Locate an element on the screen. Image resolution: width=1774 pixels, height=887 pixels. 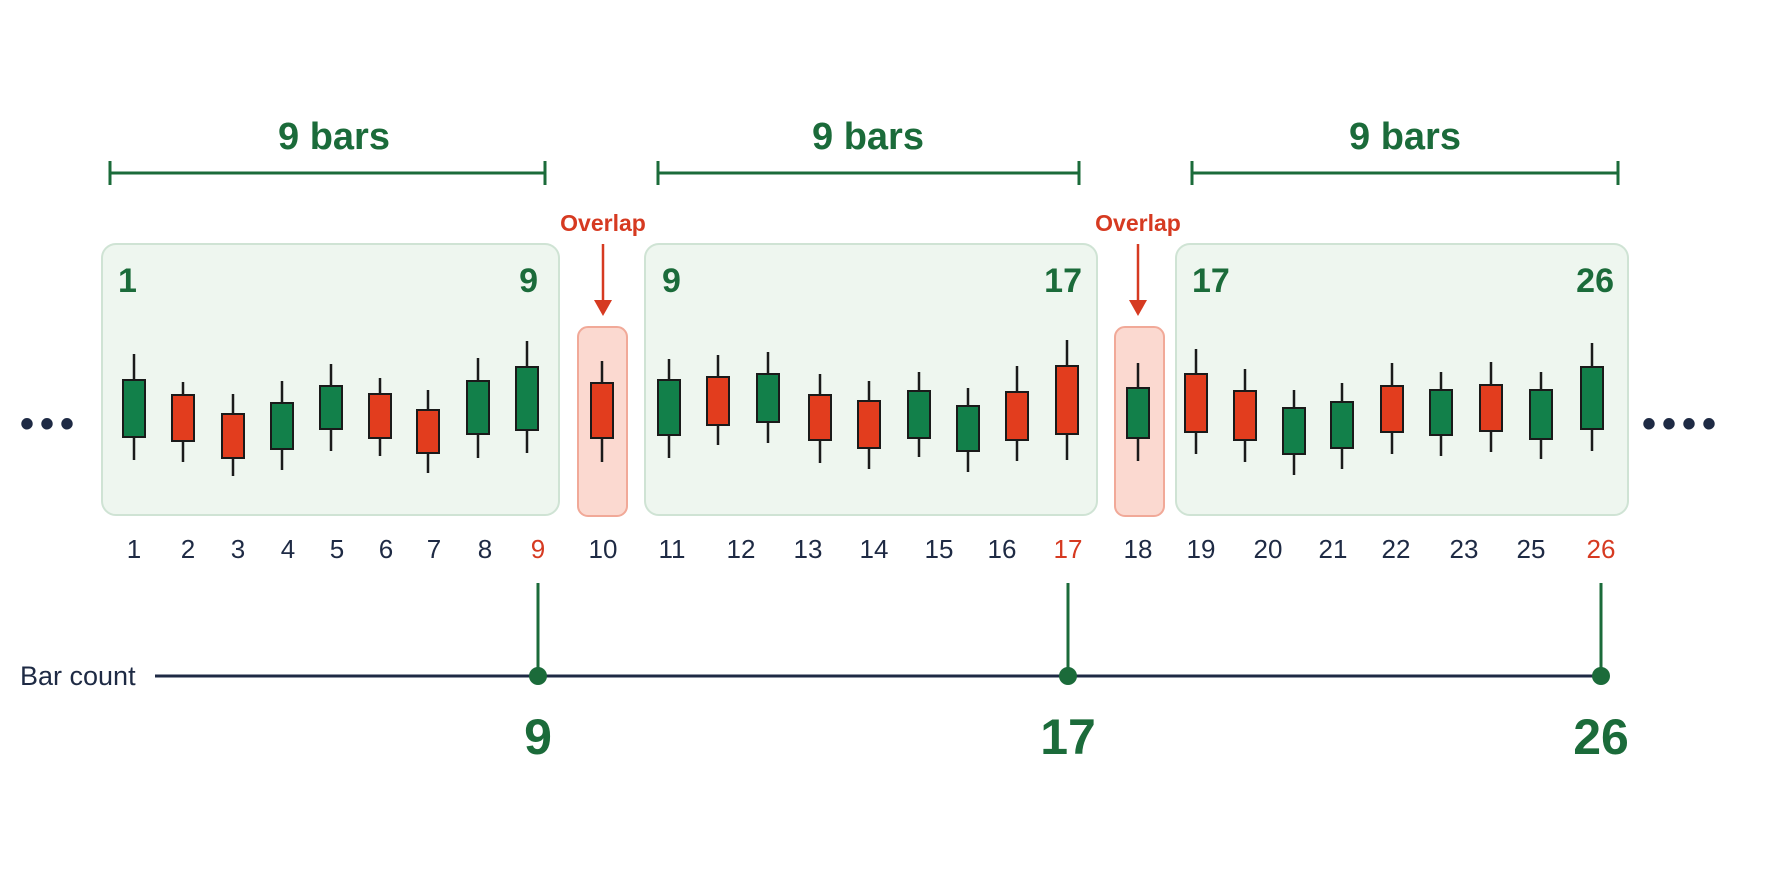
bracket-label-2: 9 bars is located at coordinates (868, 137).